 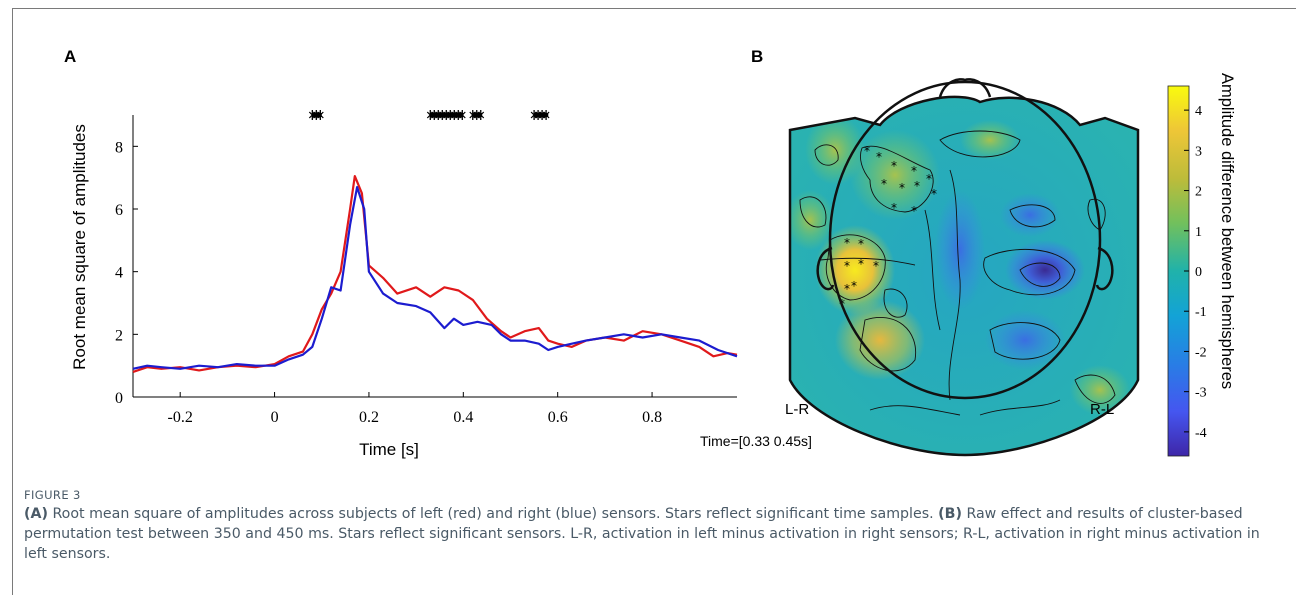 What do you see at coordinates (119, 335) in the screenshot?
I see `y-tick-label: 2` at bounding box center [119, 335].